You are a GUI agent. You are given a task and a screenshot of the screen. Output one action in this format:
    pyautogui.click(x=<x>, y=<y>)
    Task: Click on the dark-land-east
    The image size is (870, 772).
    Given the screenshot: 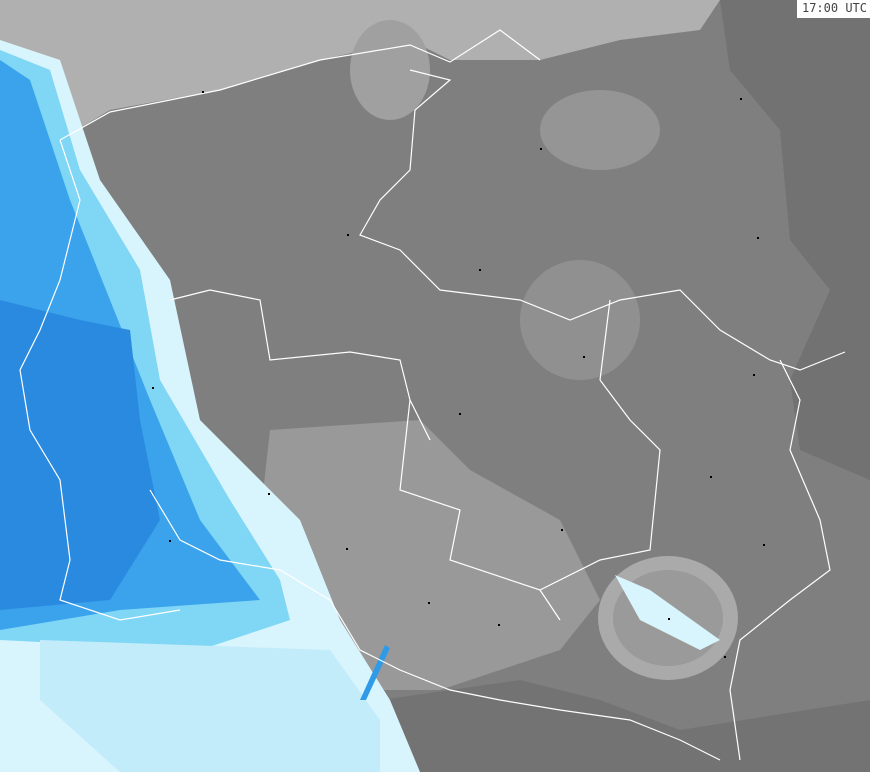 What is the action you would take?
    pyautogui.click(x=795, y=240)
    